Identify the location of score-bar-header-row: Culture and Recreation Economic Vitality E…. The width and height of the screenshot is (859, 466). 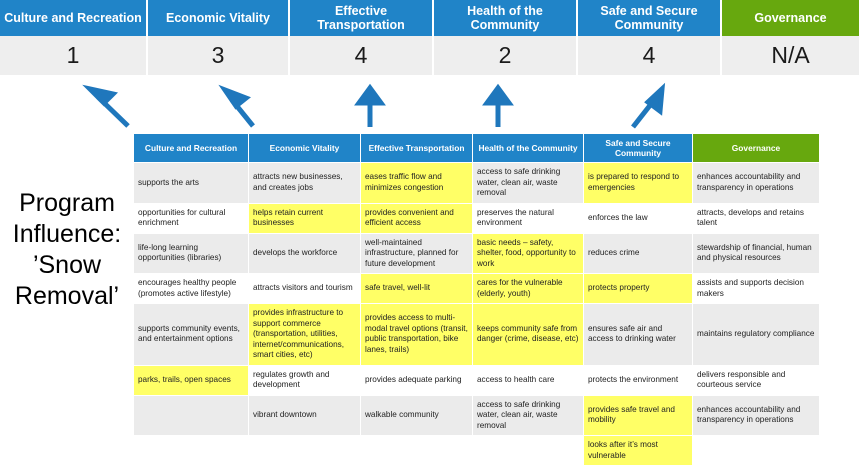
(429, 18).